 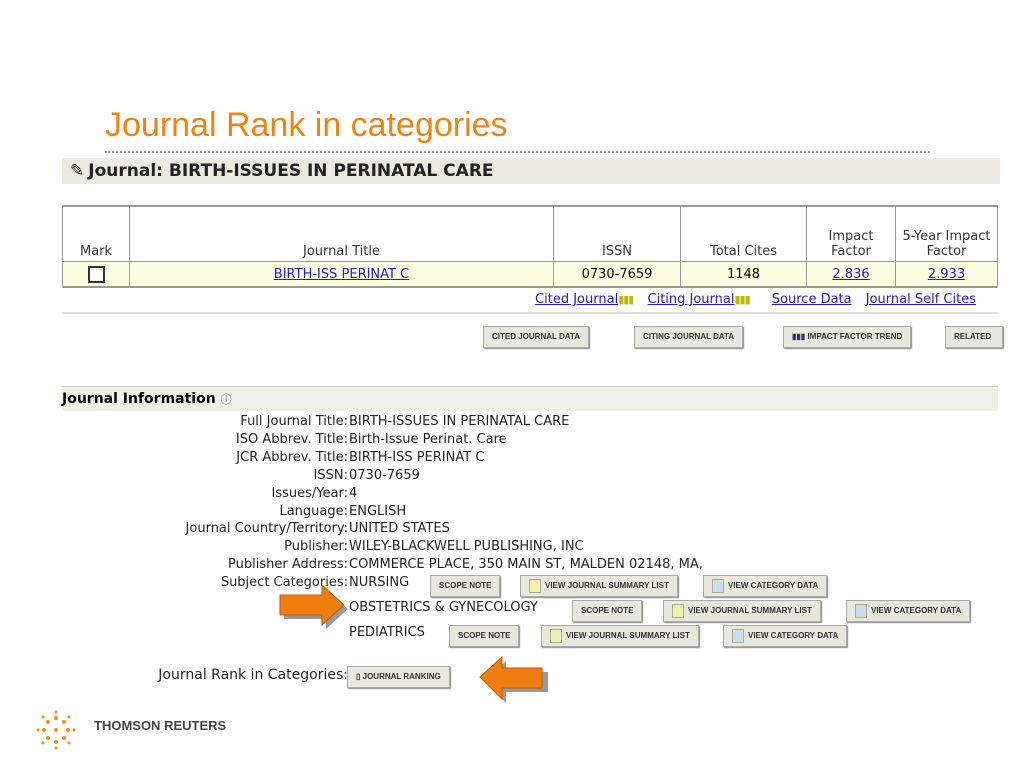 I want to click on info-row: Language: ENGLISH, so click(x=412, y=513).